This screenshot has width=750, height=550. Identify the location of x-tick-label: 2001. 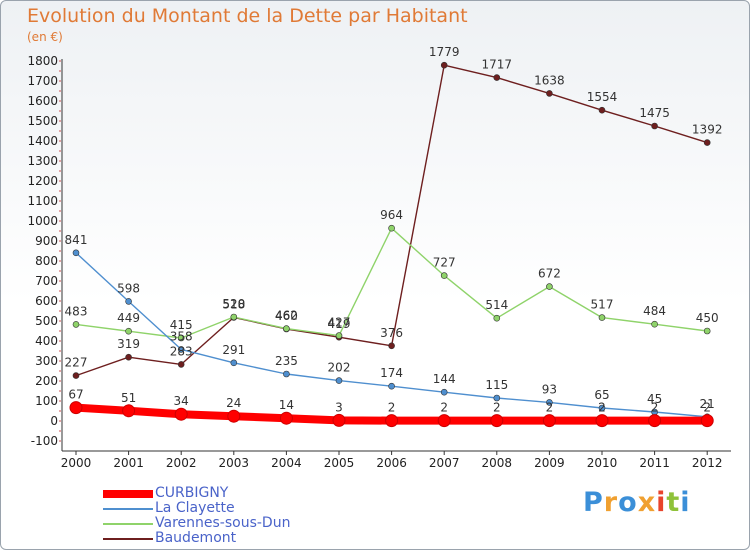
(128, 463).